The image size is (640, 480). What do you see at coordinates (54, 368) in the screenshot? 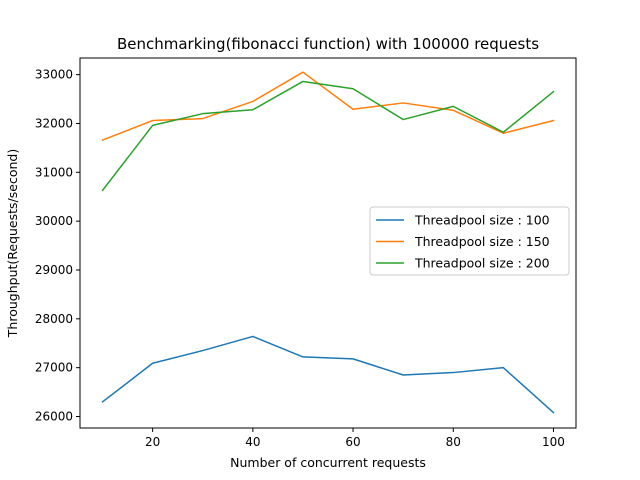
I see `y-tick-label: 27000` at bounding box center [54, 368].